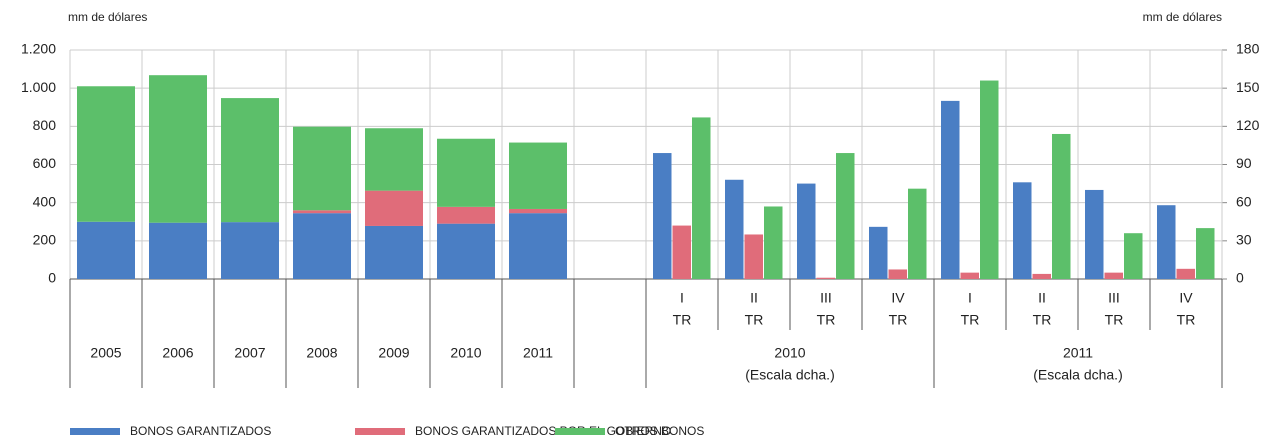 This screenshot has height=439, width=1266. Describe the element at coordinates (45, 201) in the screenshot. I see `y-tick-label: 400` at that location.